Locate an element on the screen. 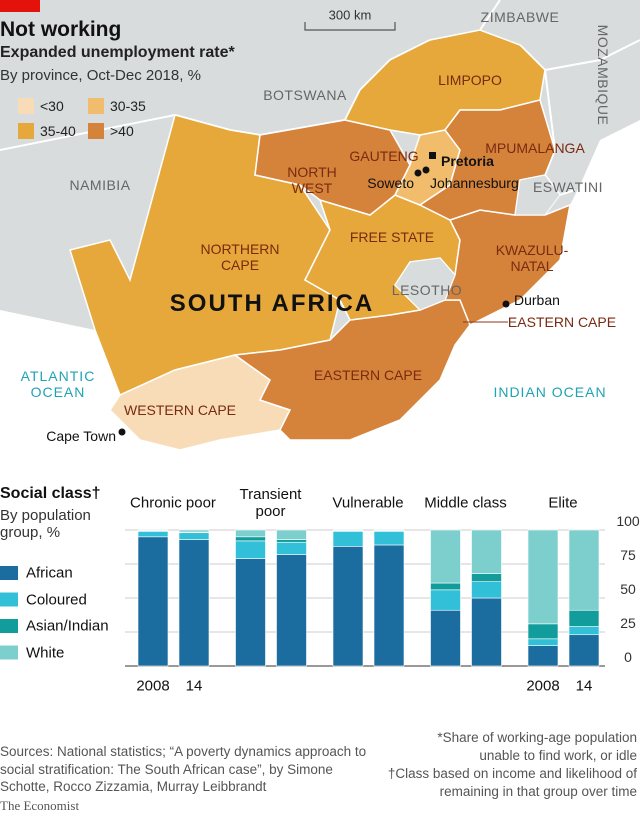 The image size is (640, 817). country-label: ZIMBABWE is located at coordinates (520, 16).